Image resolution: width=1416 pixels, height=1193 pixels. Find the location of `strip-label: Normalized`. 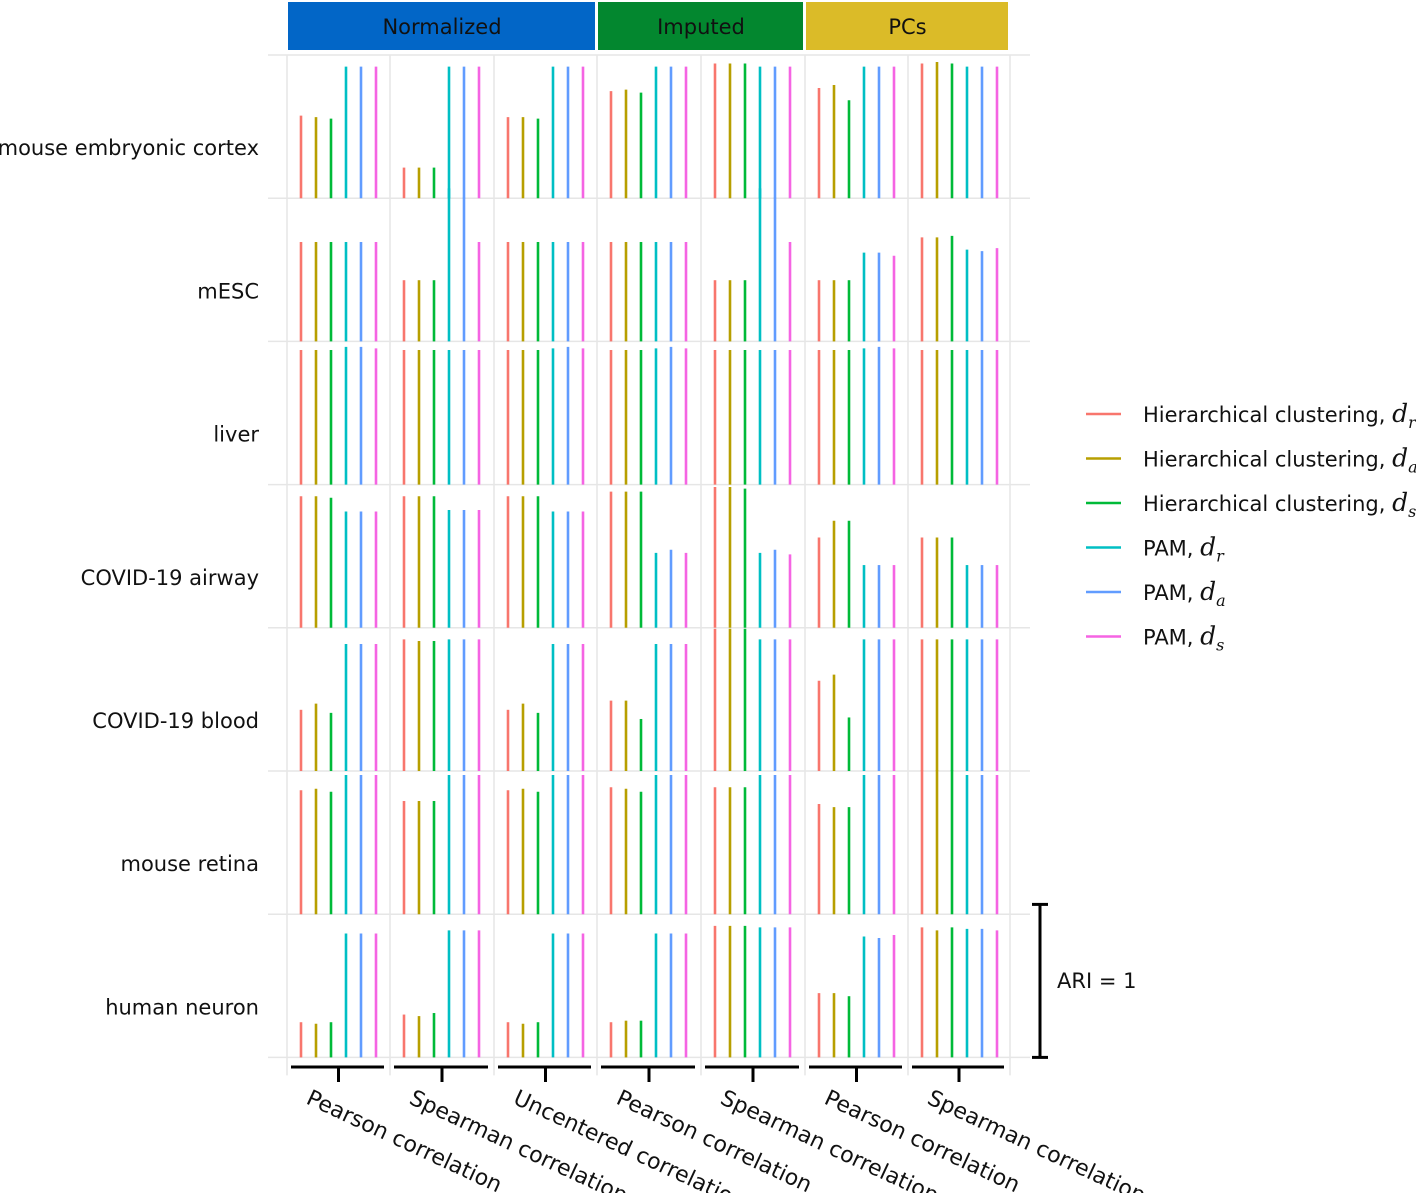

strip-label: Normalized is located at coordinates (441, 27).